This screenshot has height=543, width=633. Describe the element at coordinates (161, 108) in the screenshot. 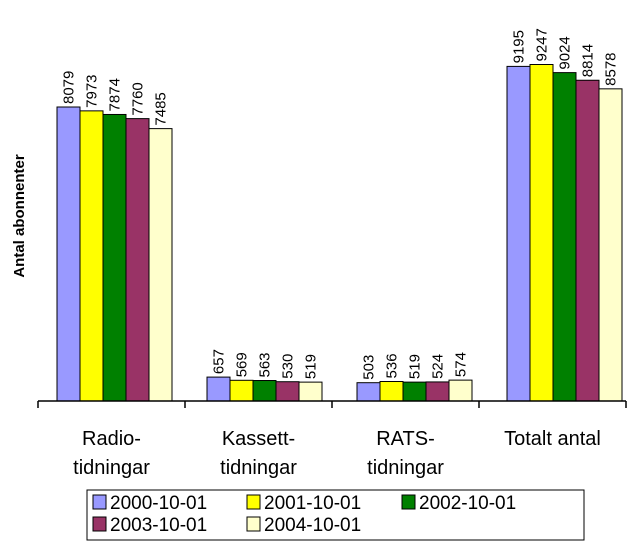

I see `data-label: 7485` at that location.